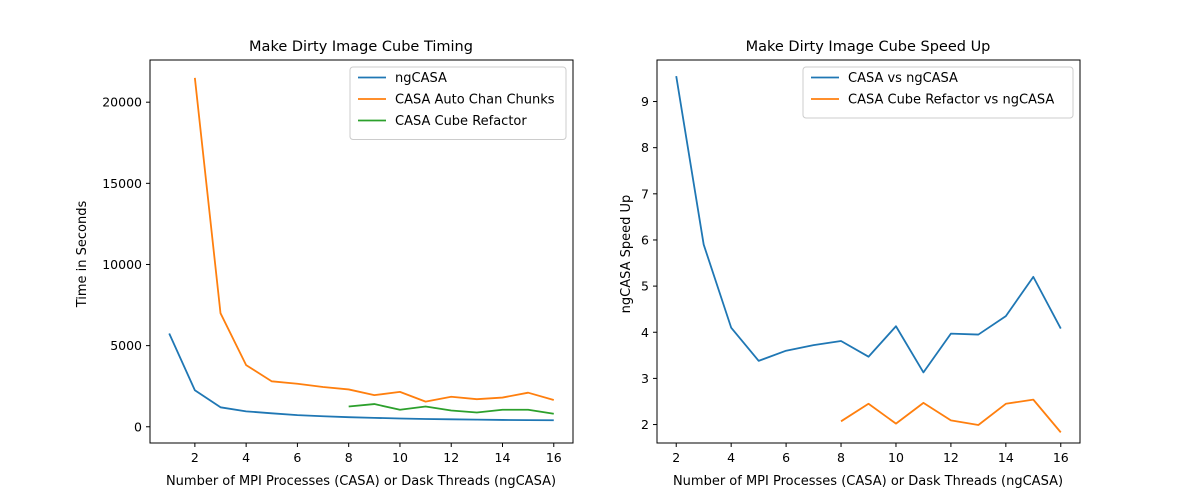 This screenshot has height=500, width=1200. What do you see at coordinates (451, 457) in the screenshot?
I see `timing-chart-xtick-label: 12` at bounding box center [451, 457].